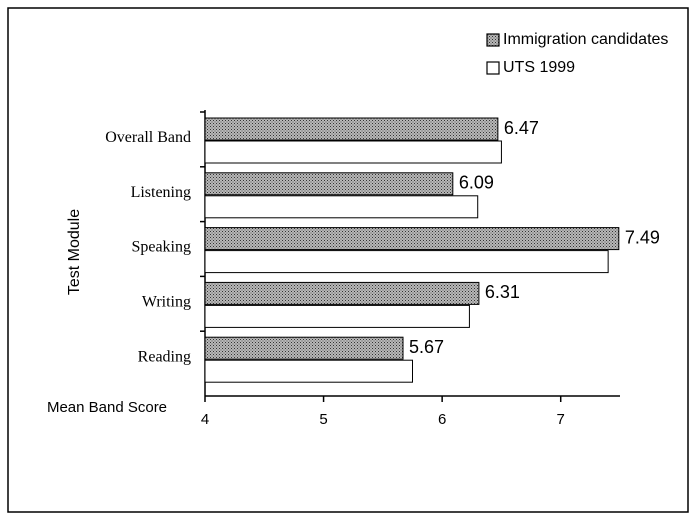 This screenshot has height=520, width=696. What do you see at coordinates (561, 419) in the screenshot?
I see `x-tick-label: 7` at bounding box center [561, 419].